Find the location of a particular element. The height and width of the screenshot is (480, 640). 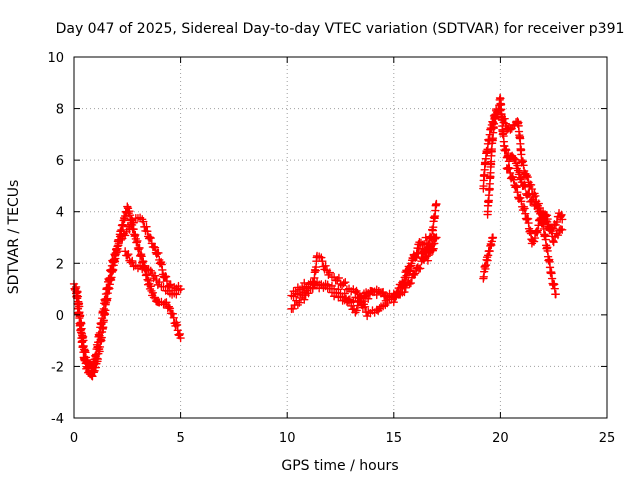

x-tick-label: 0 is located at coordinates (74, 438).